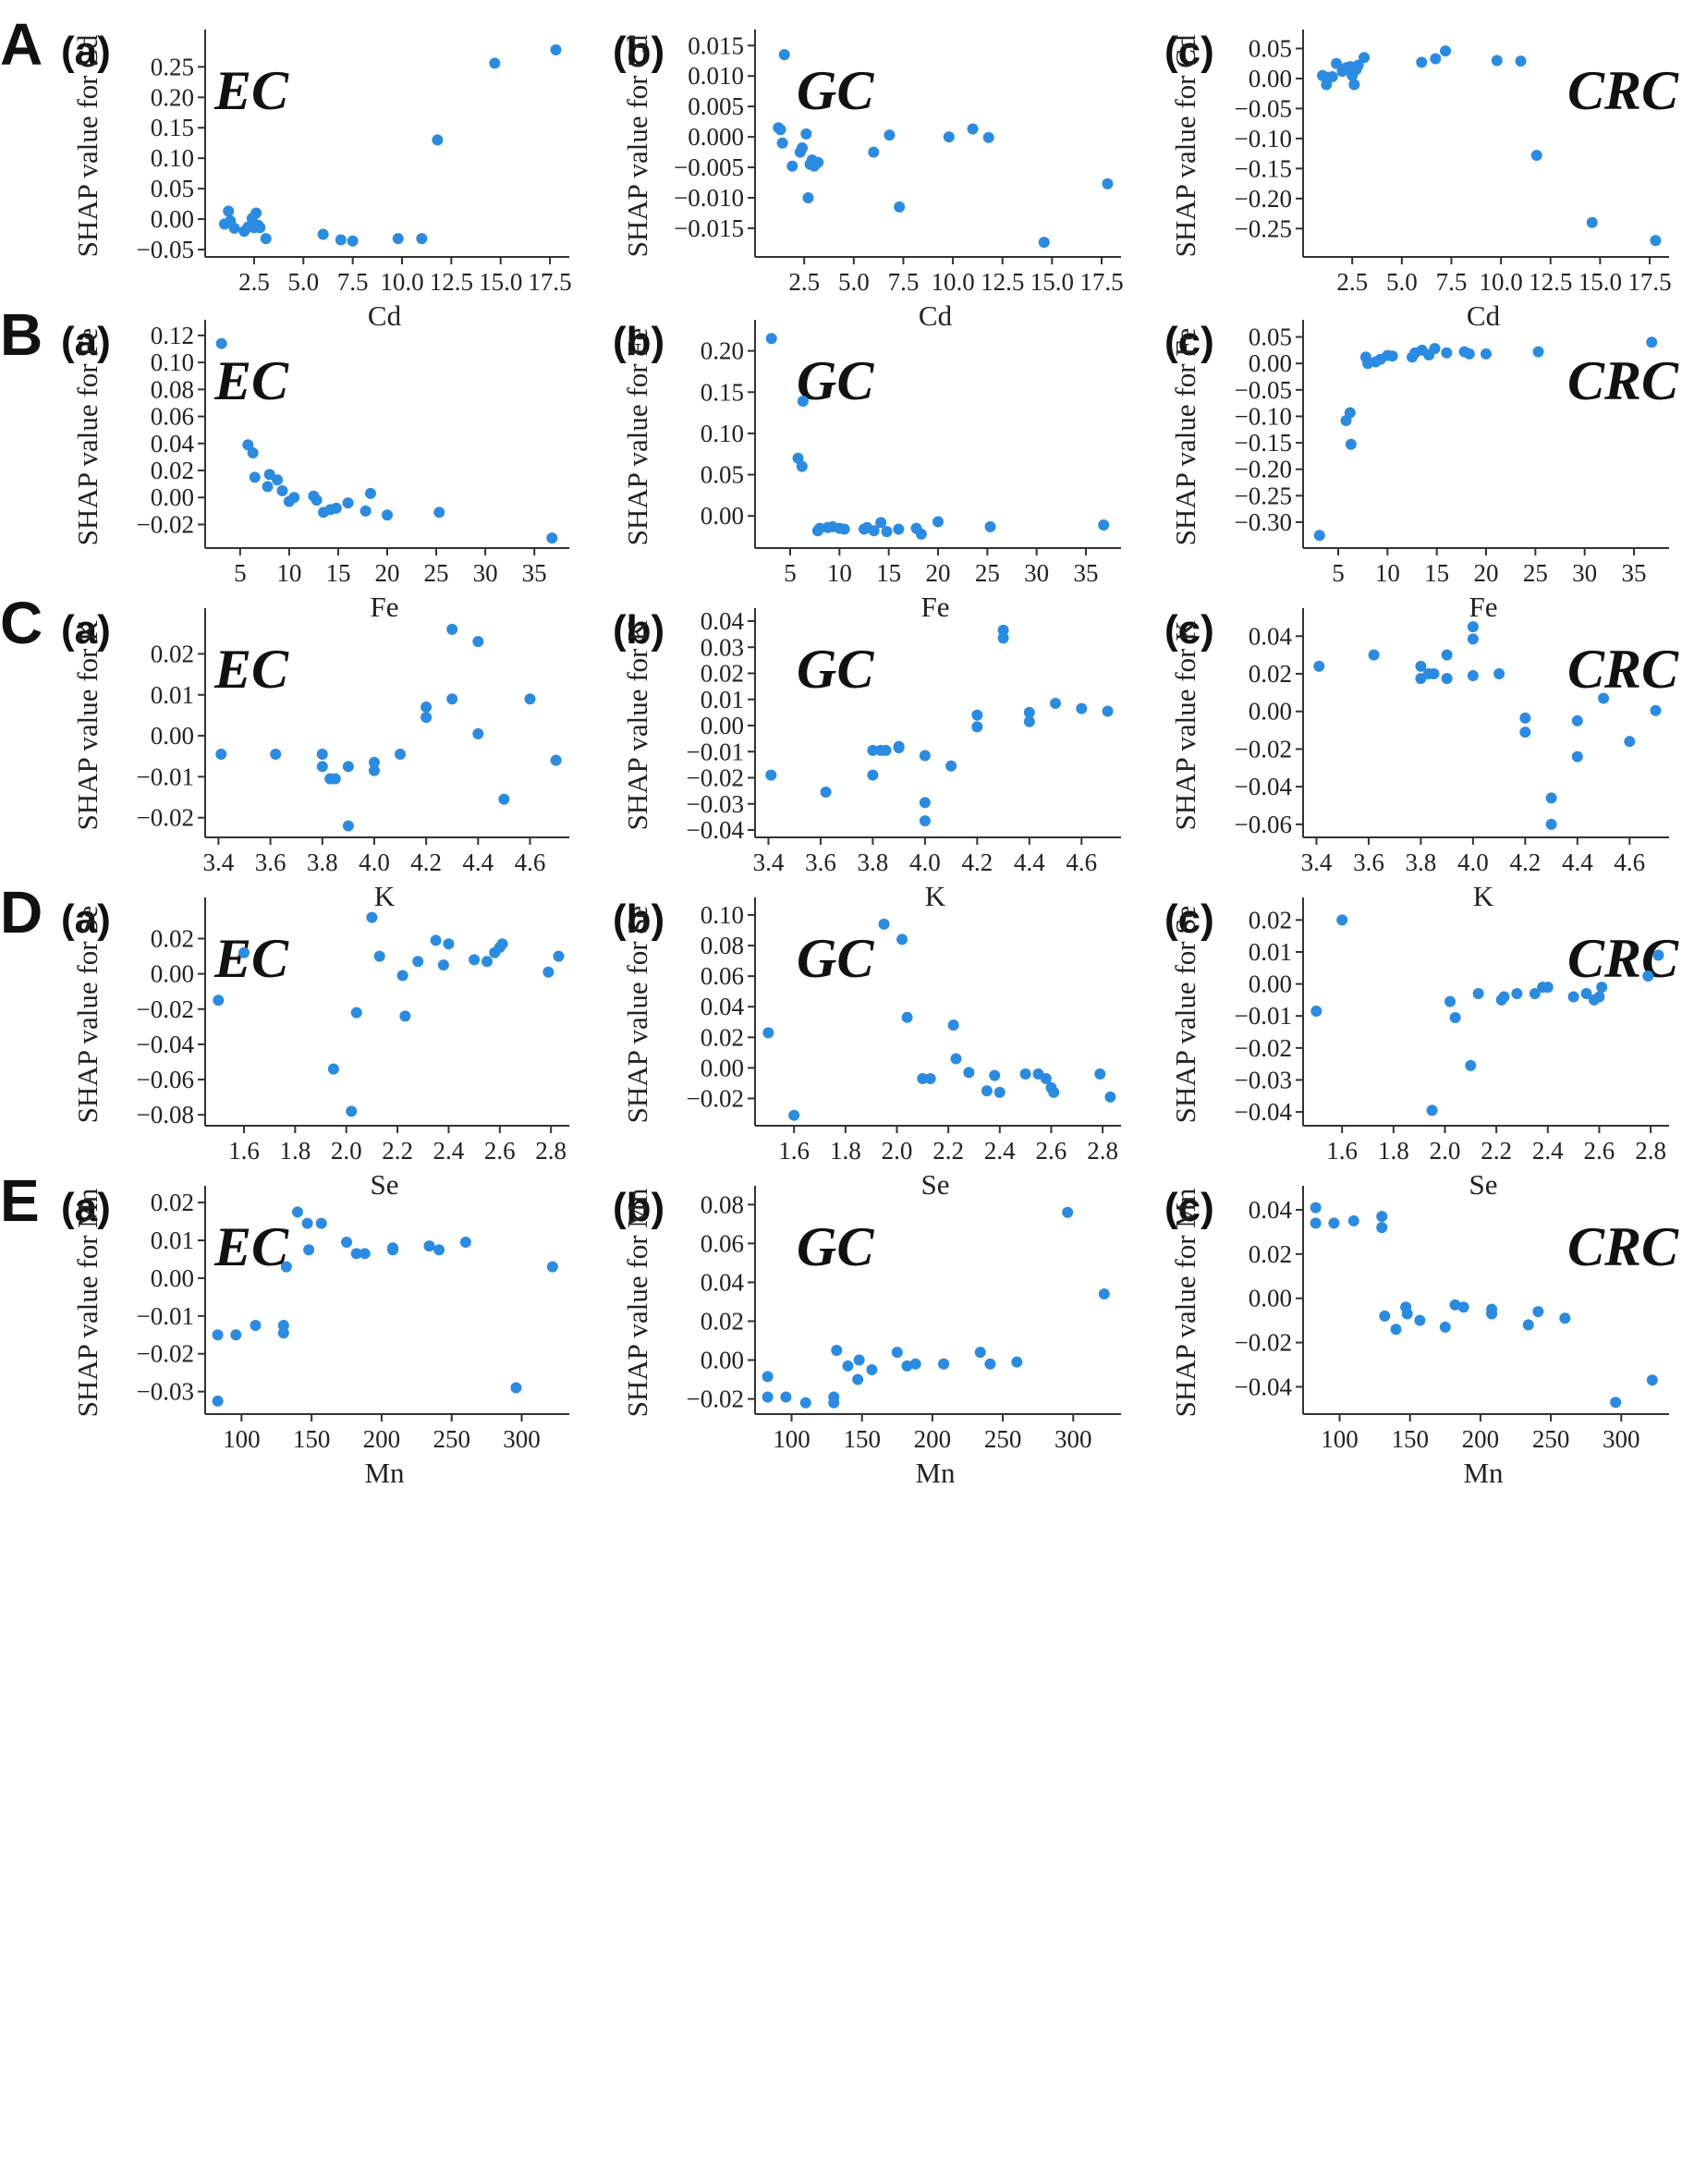 This screenshot has width=1682, height=2184. What do you see at coordinates (1483, 607) in the screenshot?
I see `x-axis-label: Fe` at bounding box center [1483, 607].